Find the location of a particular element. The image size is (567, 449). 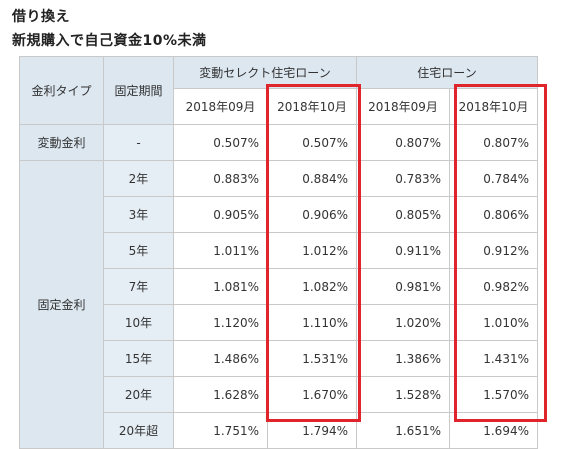

heading-line1: 借り換え is located at coordinates (41, 17).